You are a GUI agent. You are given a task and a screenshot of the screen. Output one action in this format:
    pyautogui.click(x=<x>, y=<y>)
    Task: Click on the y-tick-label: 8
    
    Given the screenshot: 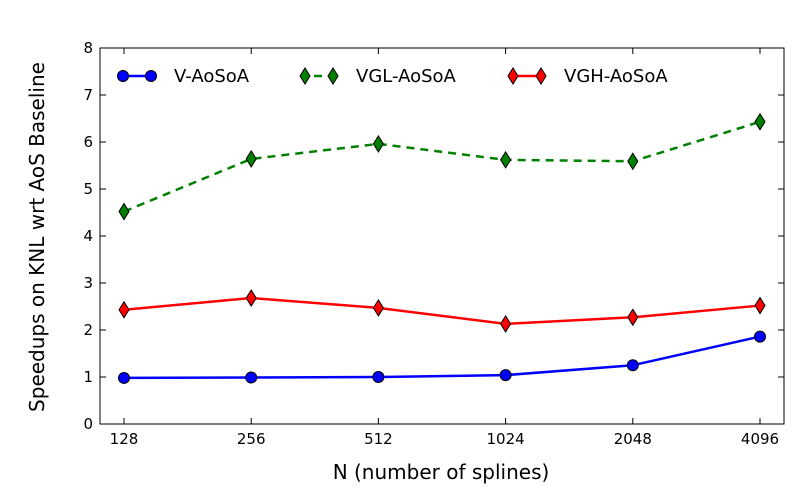 What is the action you would take?
    pyautogui.click(x=88, y=48)
    